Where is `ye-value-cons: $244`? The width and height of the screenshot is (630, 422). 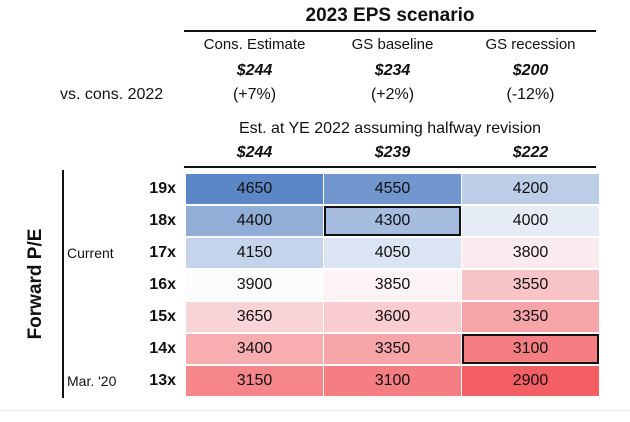
ye-value-cons: $244 is located at coordinates (254, 152).